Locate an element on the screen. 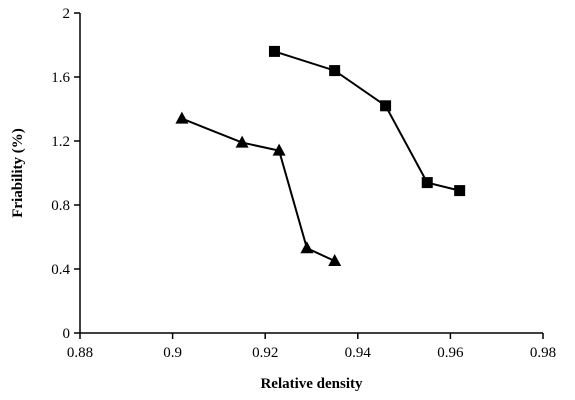 This screenshot has width=575, height=400. x-tick-label: 0.96 is located at coordinates (450, 353).